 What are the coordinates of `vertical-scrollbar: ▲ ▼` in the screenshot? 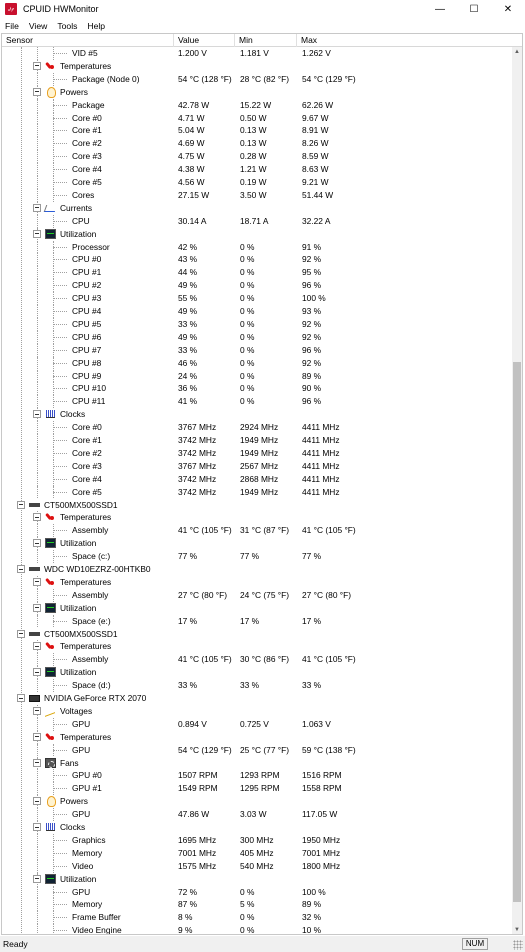 It's located at (517, 490).